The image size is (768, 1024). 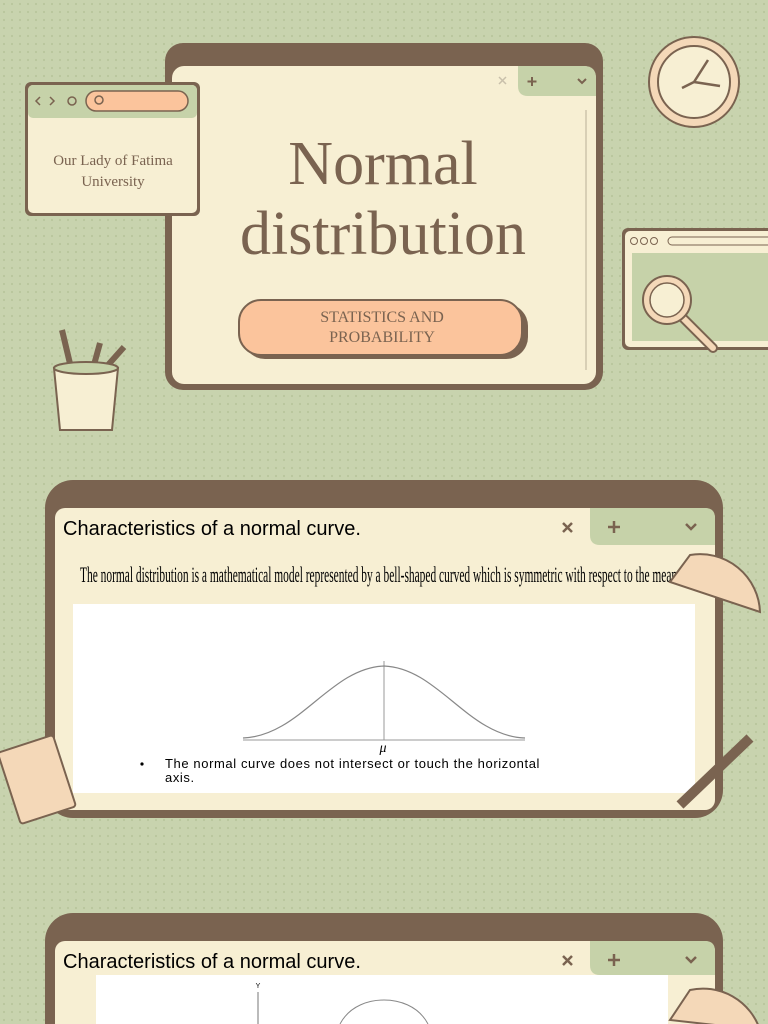 I want to click on subtitle-button: PROBABILITY, so click(x=382, y=337).